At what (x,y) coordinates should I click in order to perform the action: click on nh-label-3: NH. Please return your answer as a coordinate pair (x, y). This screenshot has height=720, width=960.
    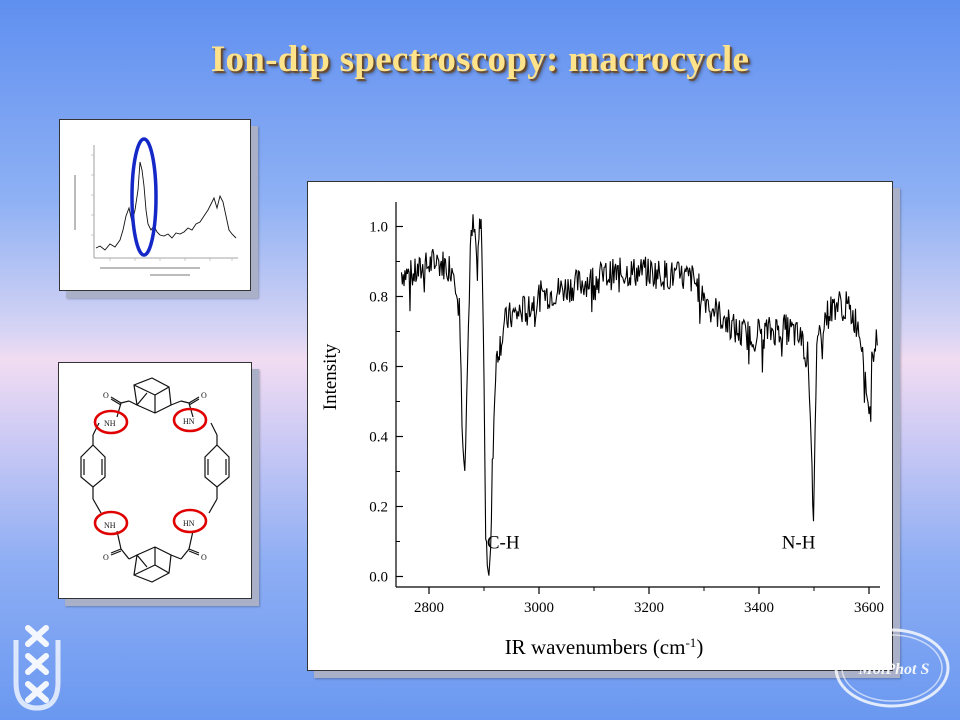
    Looking at the image, I should click on (110, 525).